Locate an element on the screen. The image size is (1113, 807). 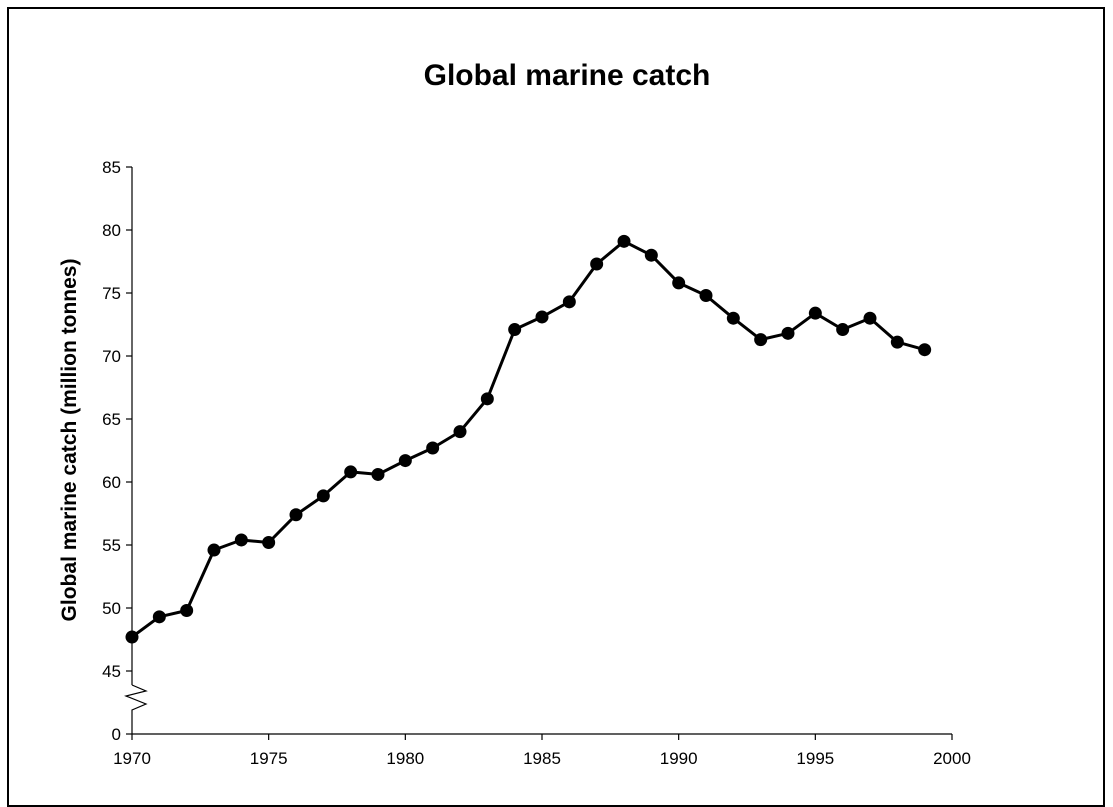
y-tick-labels: 45 50 55 60 65 70 75 80 85 0 is located at coordinates (111, 451).